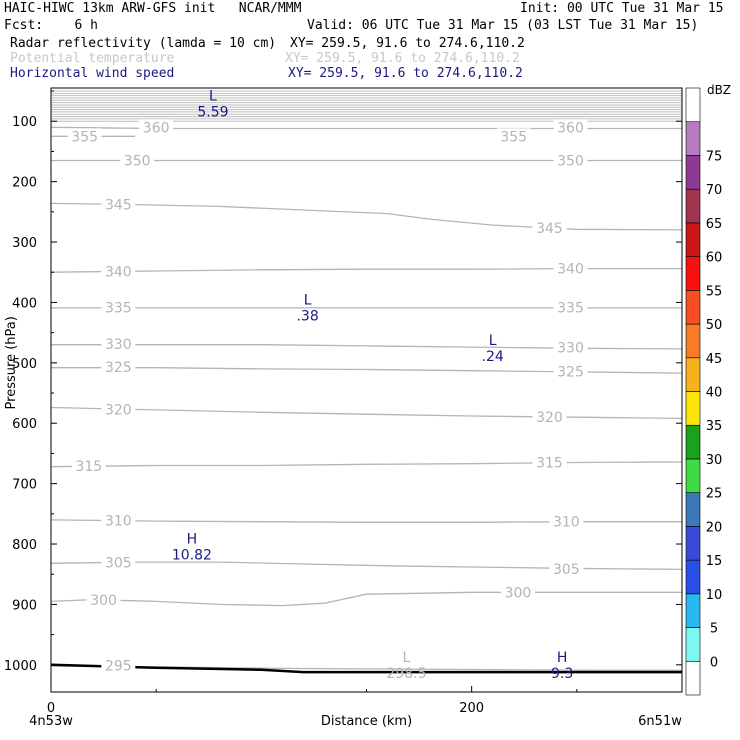  What do you see at coordinates (192, 556) in the screenshot?
I see `extremum-value: 10.82` at bounding box center [192, 556].